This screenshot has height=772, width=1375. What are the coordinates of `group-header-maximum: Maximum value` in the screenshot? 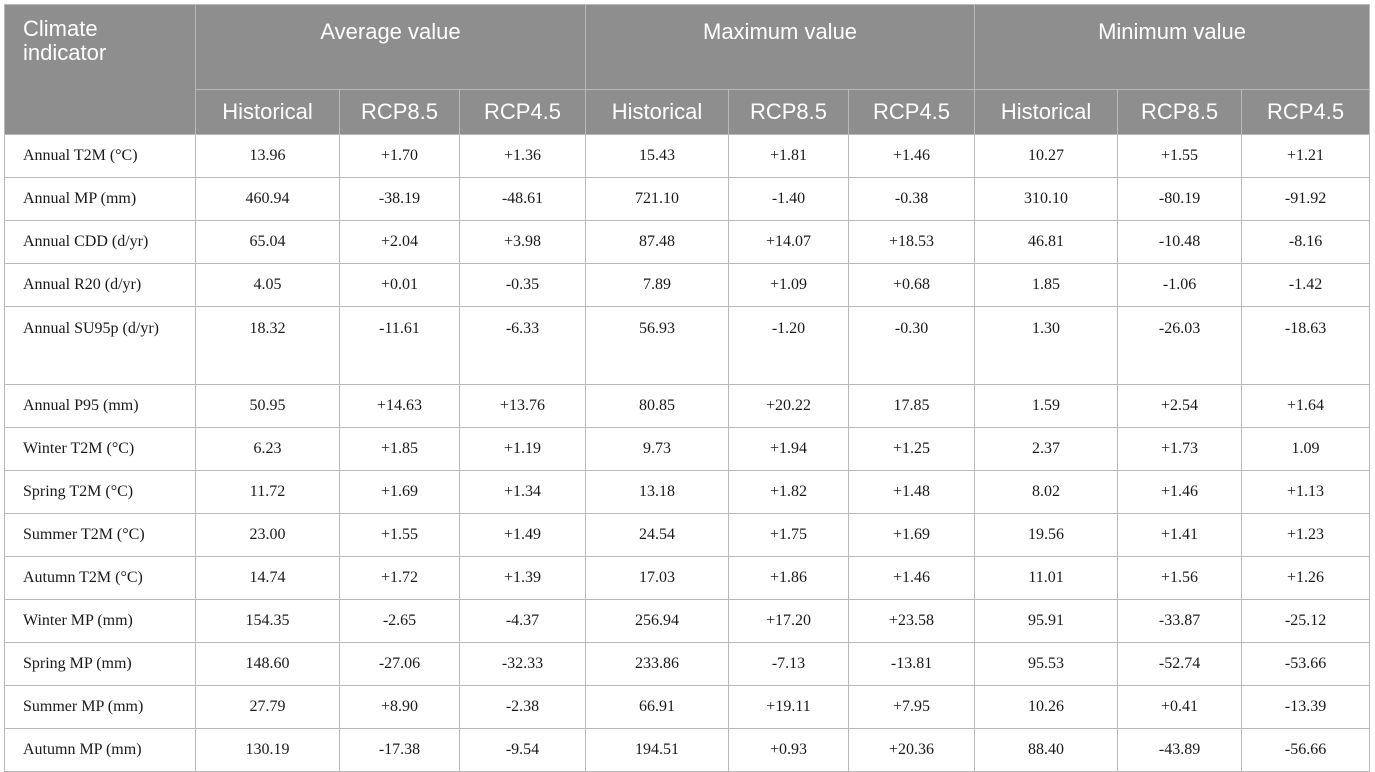 It's located at (780, 47).